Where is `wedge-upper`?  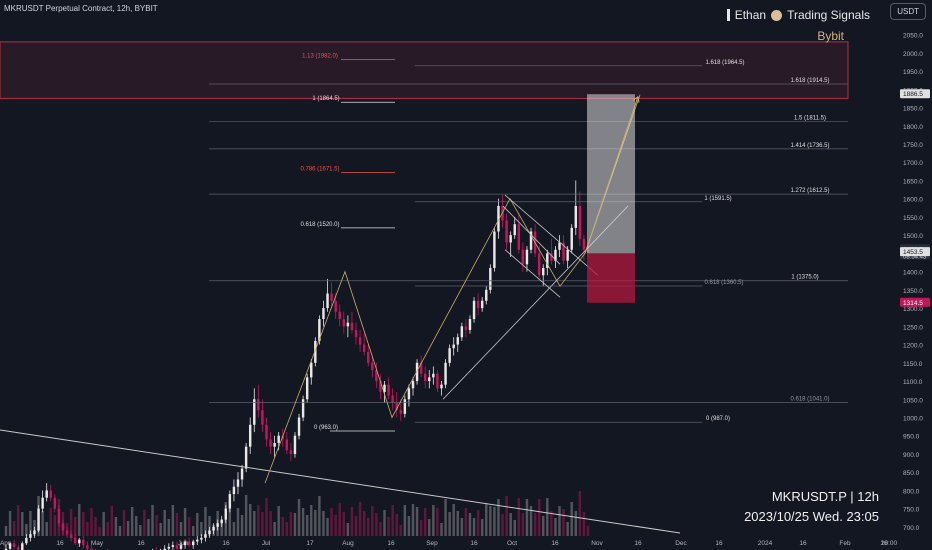
wedge-upper is located at coordinates (531, 235).